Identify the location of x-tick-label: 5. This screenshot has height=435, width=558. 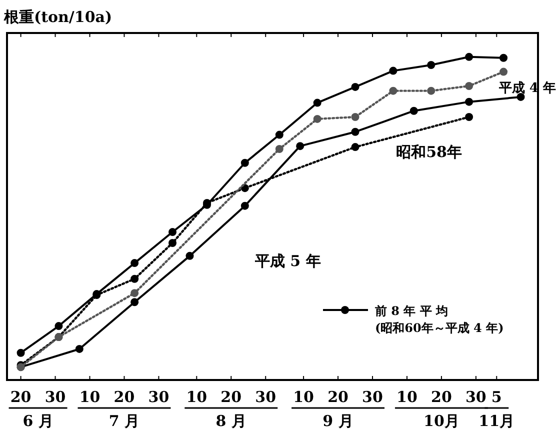
(496, 397).